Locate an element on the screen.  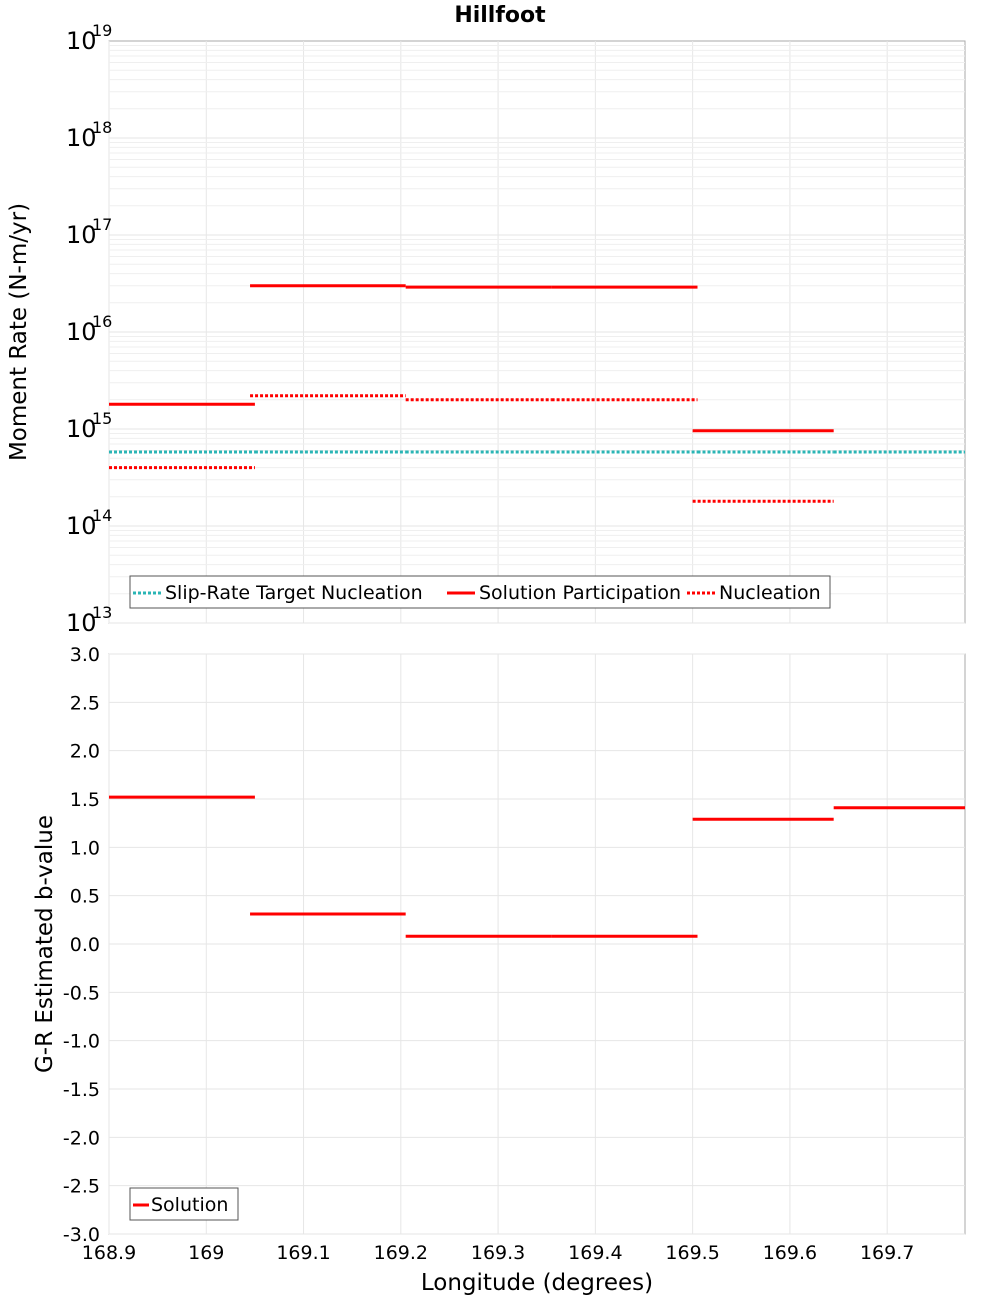
moment-rate-y-tick-exponent: 17 is located at coordinates (102, 224).